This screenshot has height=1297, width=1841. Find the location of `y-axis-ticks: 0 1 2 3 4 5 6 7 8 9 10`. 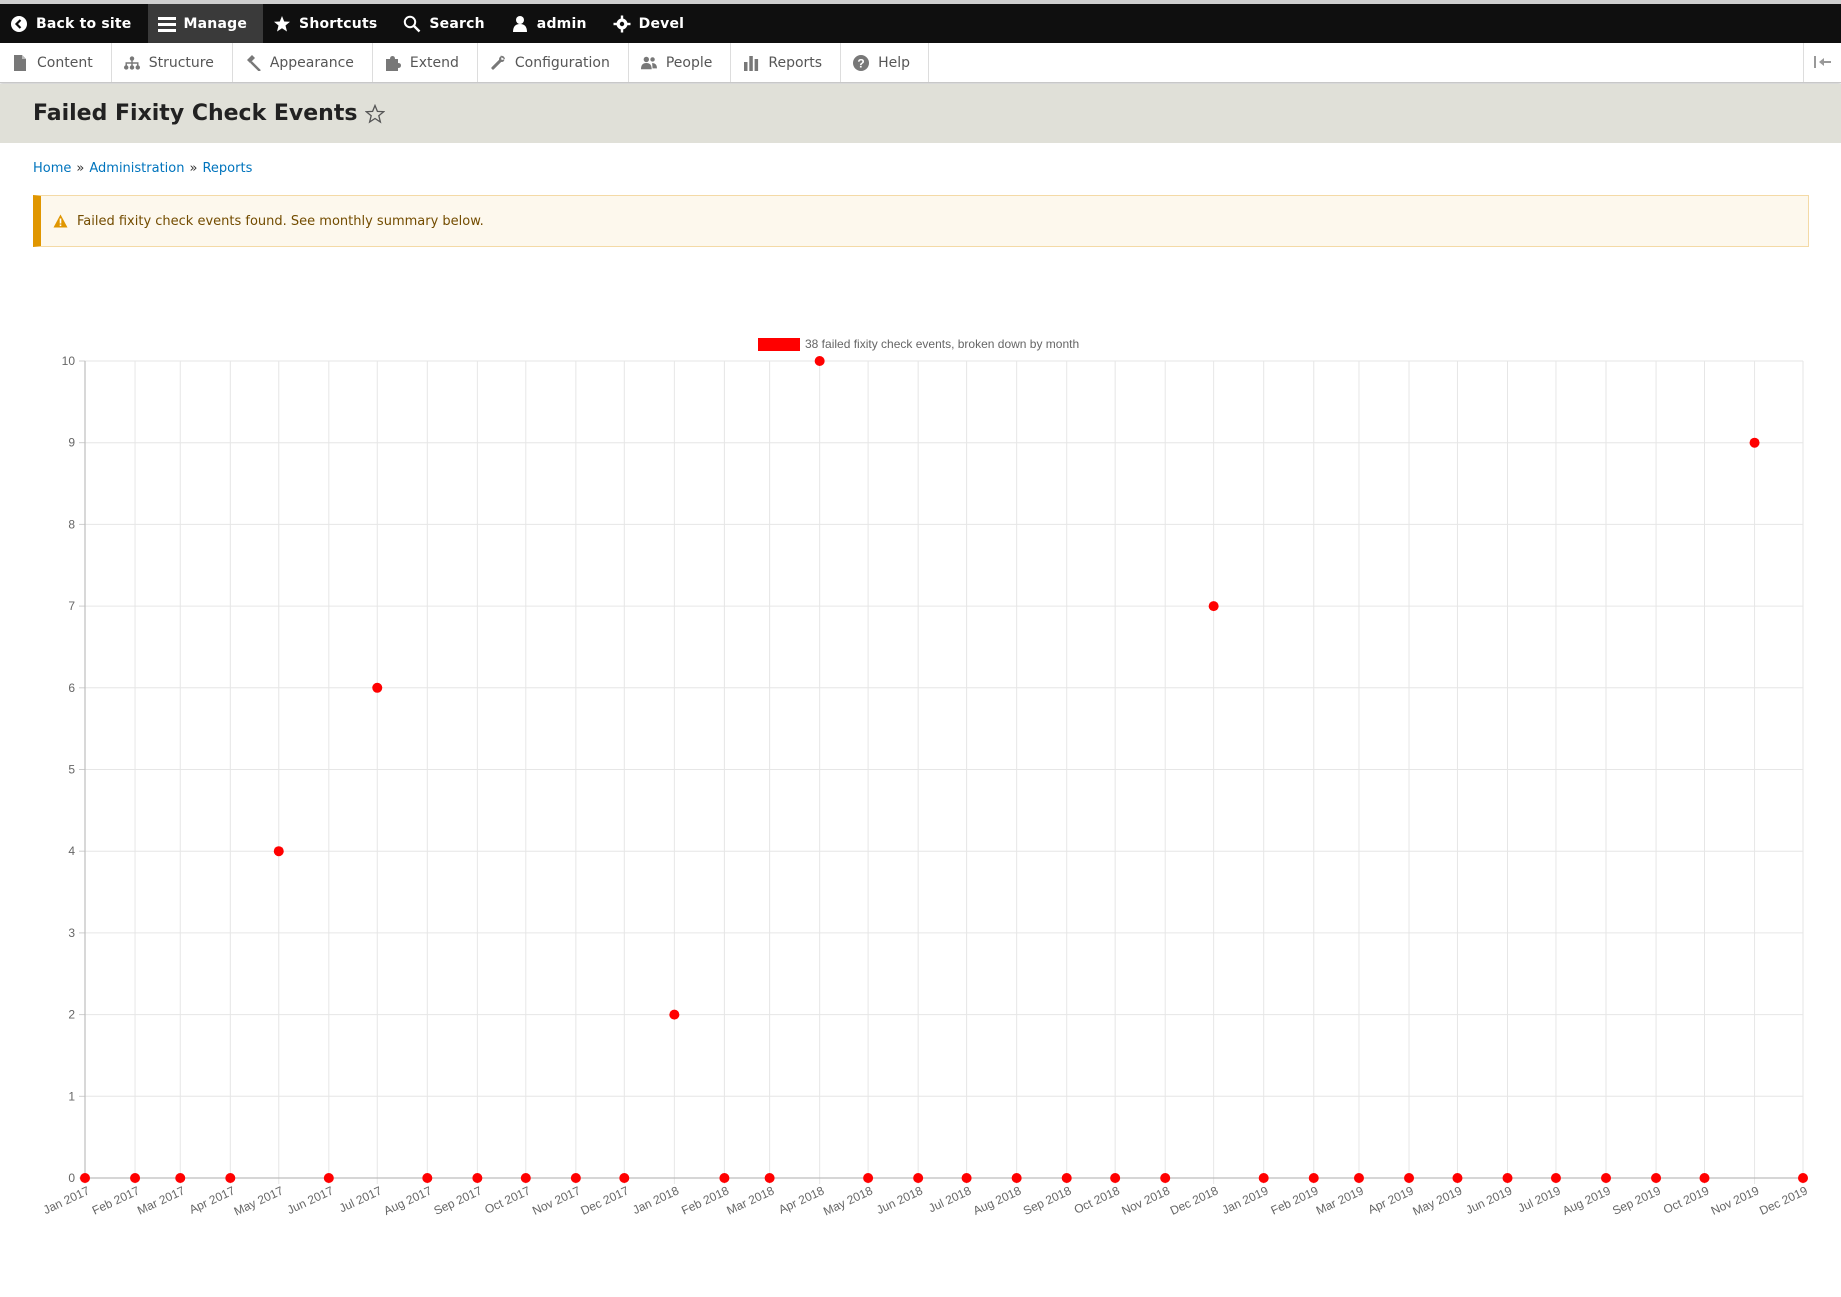

y-axis-ticks: 0 1 2 3 4 5 6 7 8 9 10 is located at coordinates (69, 769).